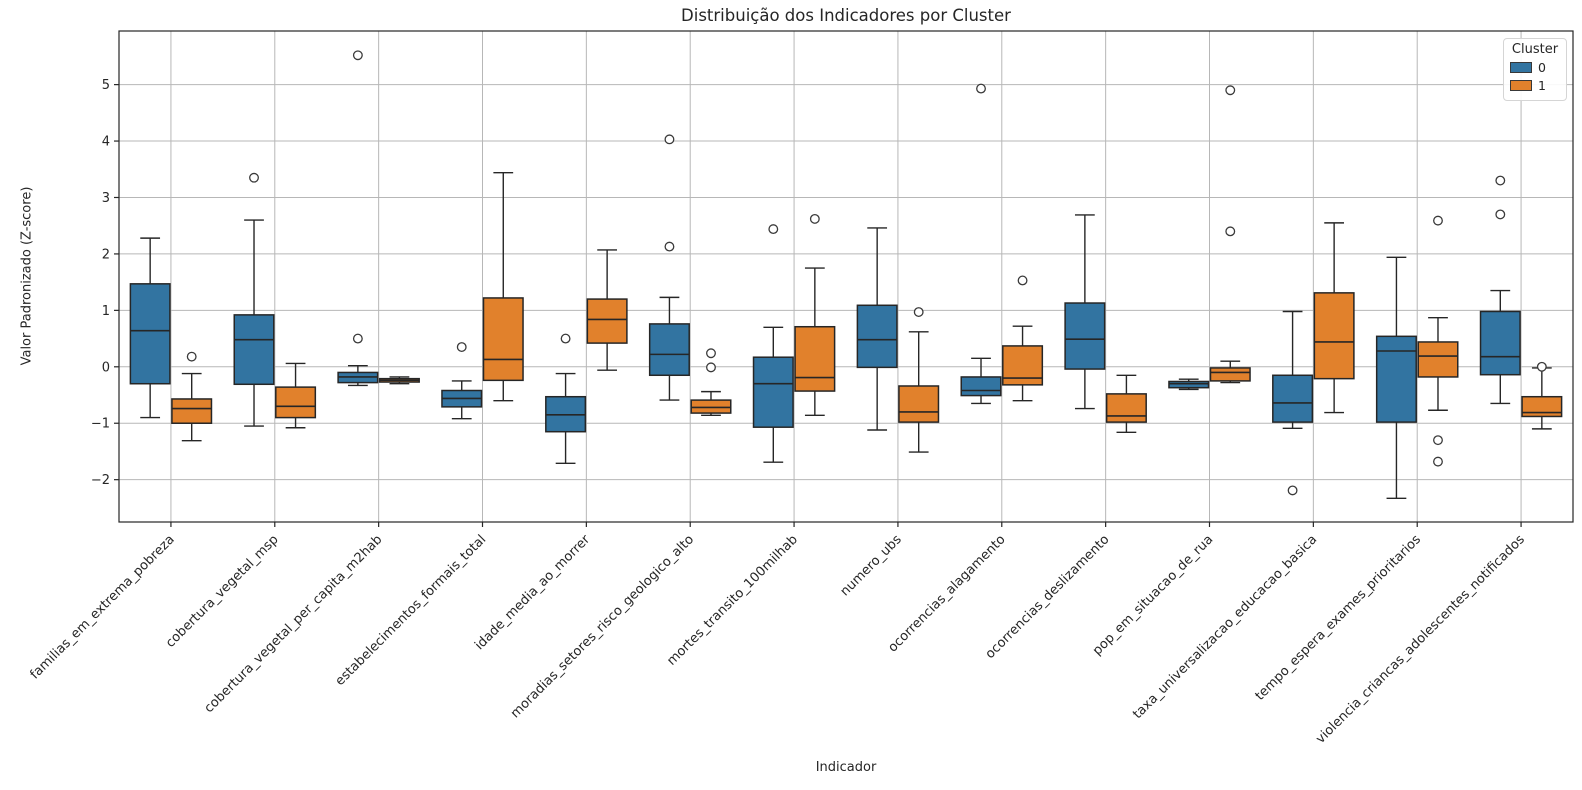 Image resolution: width=1582 pixels, height=790 pixels. What do you see at coordinates (100, 424) in the screenshot?
I see `y-tick-label: −1` at bounding box center [100, 424].